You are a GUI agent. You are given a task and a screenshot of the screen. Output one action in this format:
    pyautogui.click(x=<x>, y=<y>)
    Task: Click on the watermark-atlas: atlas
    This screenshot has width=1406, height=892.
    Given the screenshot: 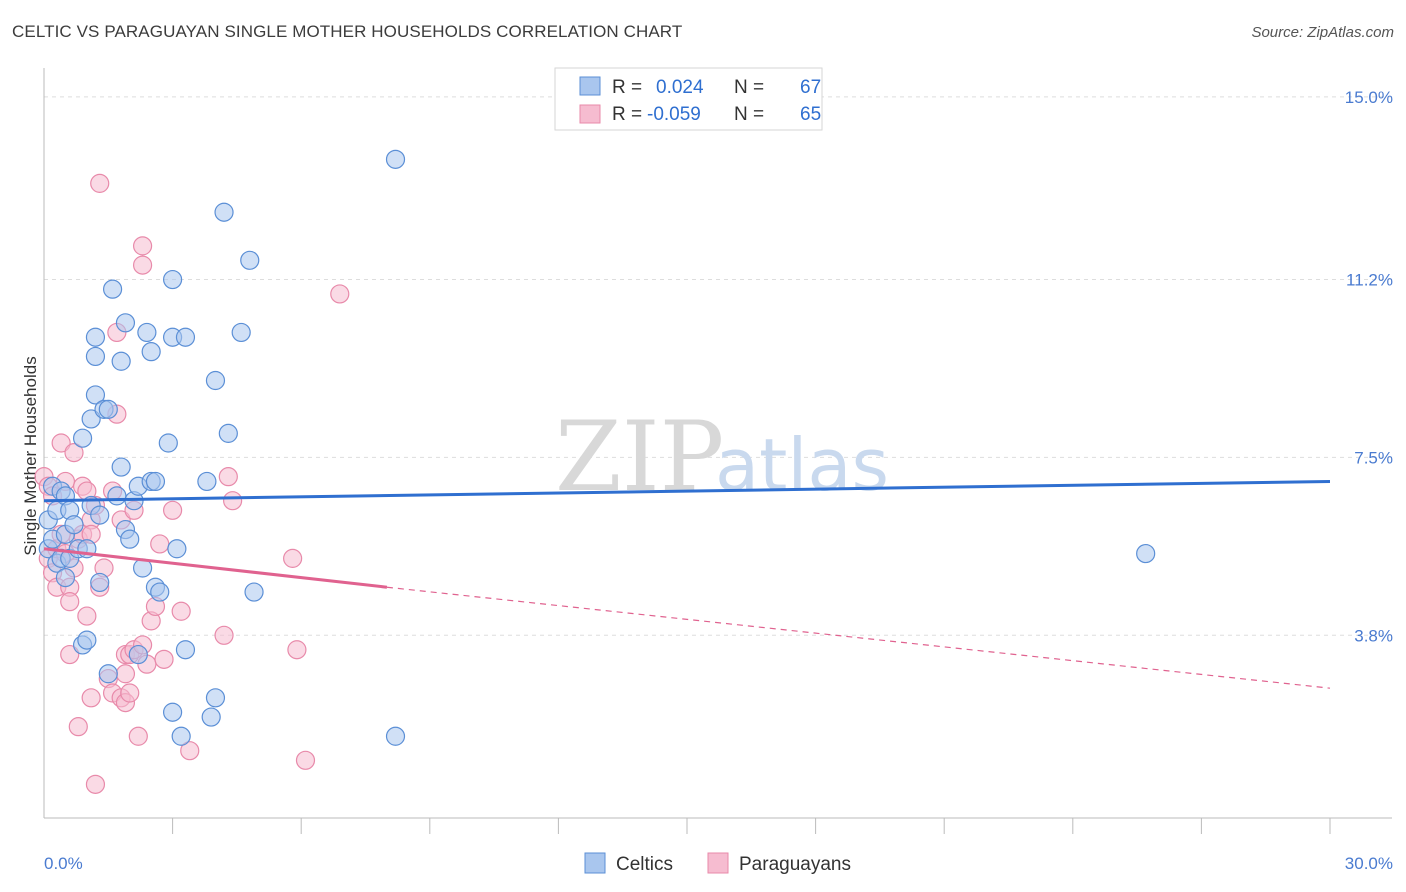 What is the action you would take?
    pyautogui.click(x=802, y=465)
    